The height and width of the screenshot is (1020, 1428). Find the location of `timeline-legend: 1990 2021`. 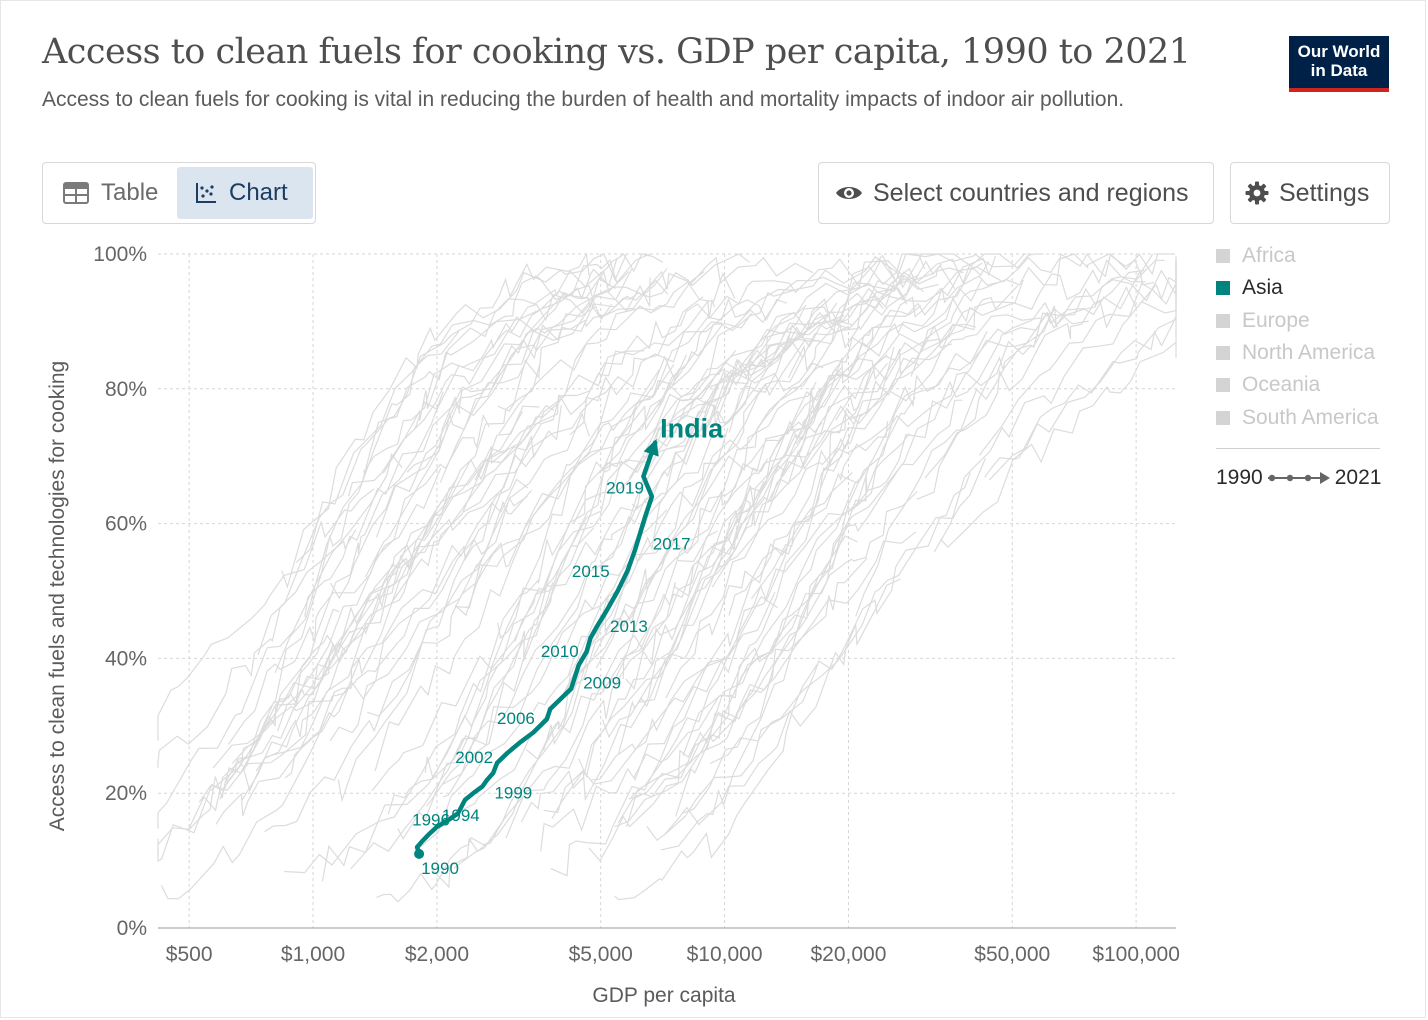

timeline-legend: 1990 2021 is located at coordinates (1298, 478).